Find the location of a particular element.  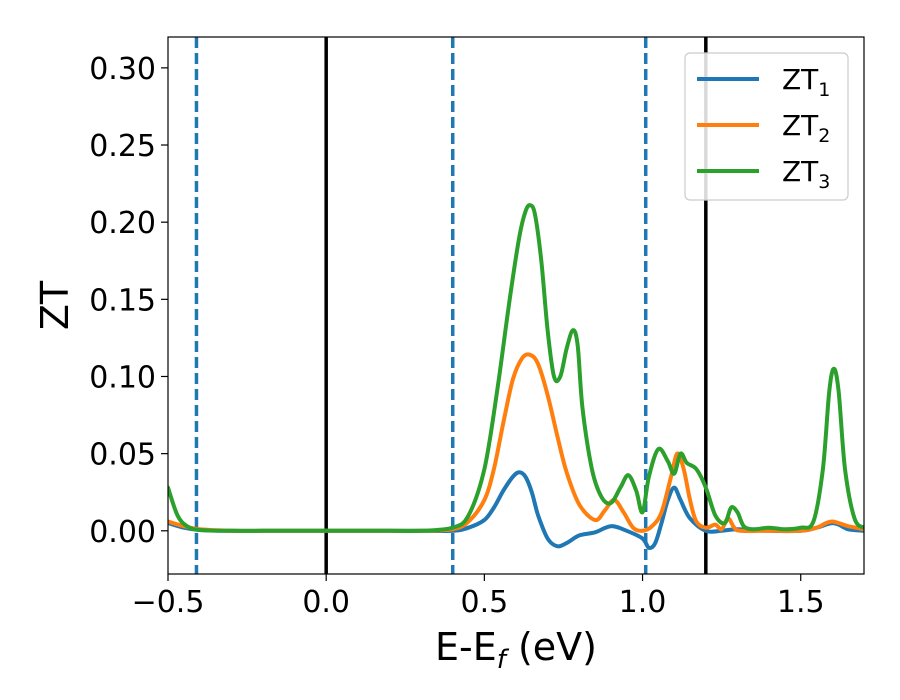

y-tick-label: 0.25 is located at coordinates (122, 146).